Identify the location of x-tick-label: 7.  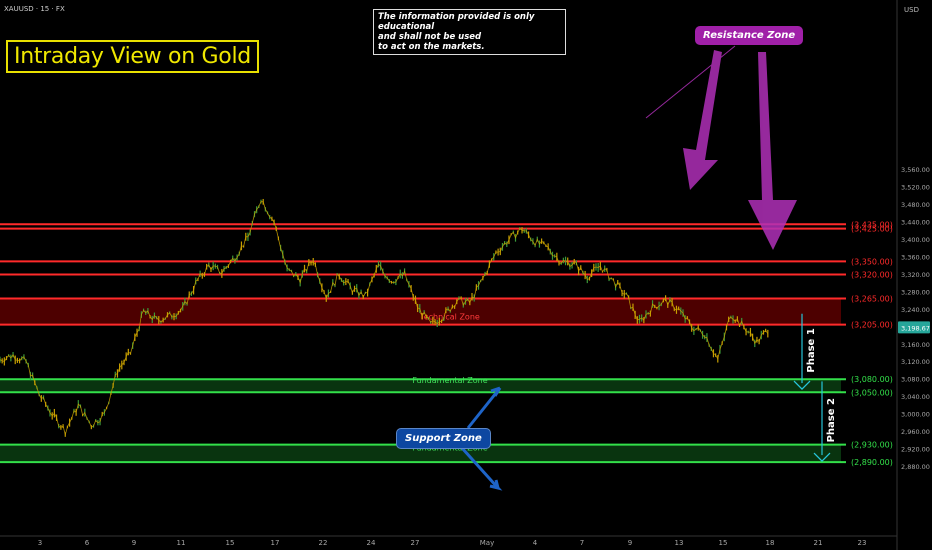
(582, 543).